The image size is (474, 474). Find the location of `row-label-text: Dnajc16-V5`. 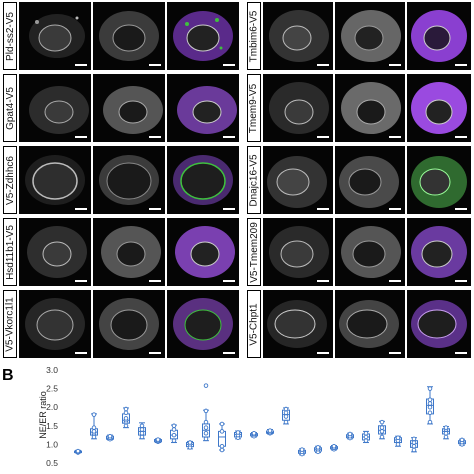

row-label-text: Dnajc16-V5 is located at coordinates (254, 180).